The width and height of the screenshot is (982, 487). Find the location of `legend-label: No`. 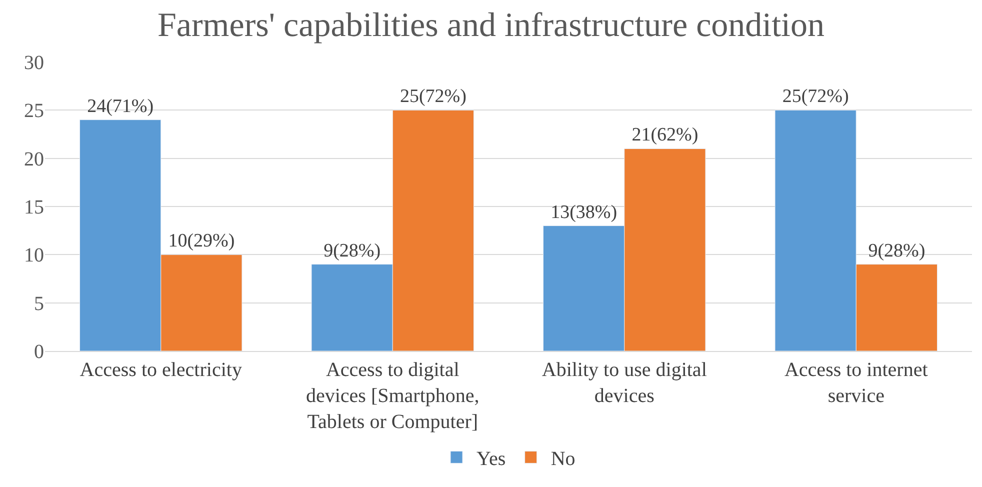

legend-label: No is located at coordinates (563, 459).